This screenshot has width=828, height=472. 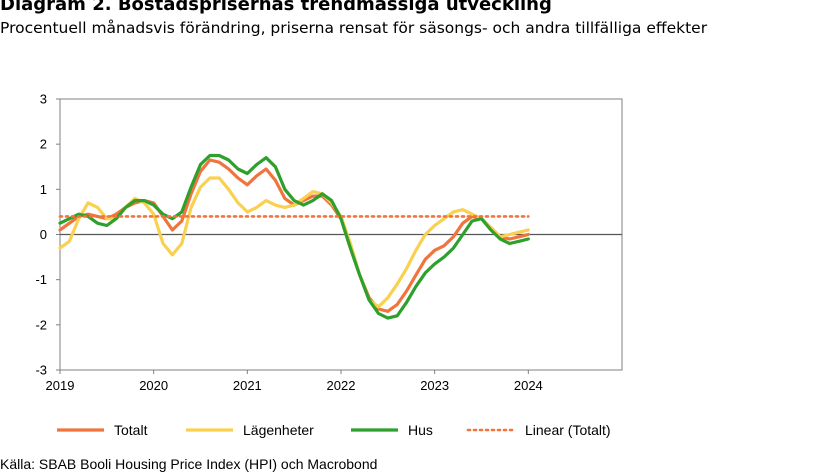 What do you see at coordinates (247, 385) in the screenshot?
I see `x-tick-label: 2021` at bounding box center [247, 385].